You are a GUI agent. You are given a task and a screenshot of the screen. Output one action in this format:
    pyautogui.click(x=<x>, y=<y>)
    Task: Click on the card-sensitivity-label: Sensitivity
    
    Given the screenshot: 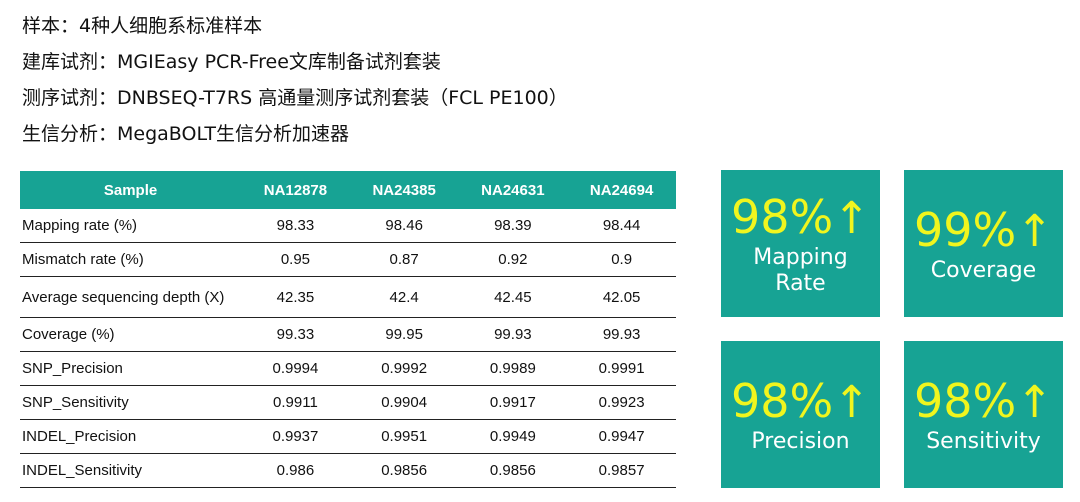 What is the action you would take?
    pyautogui.click(x=983, y=441)
    